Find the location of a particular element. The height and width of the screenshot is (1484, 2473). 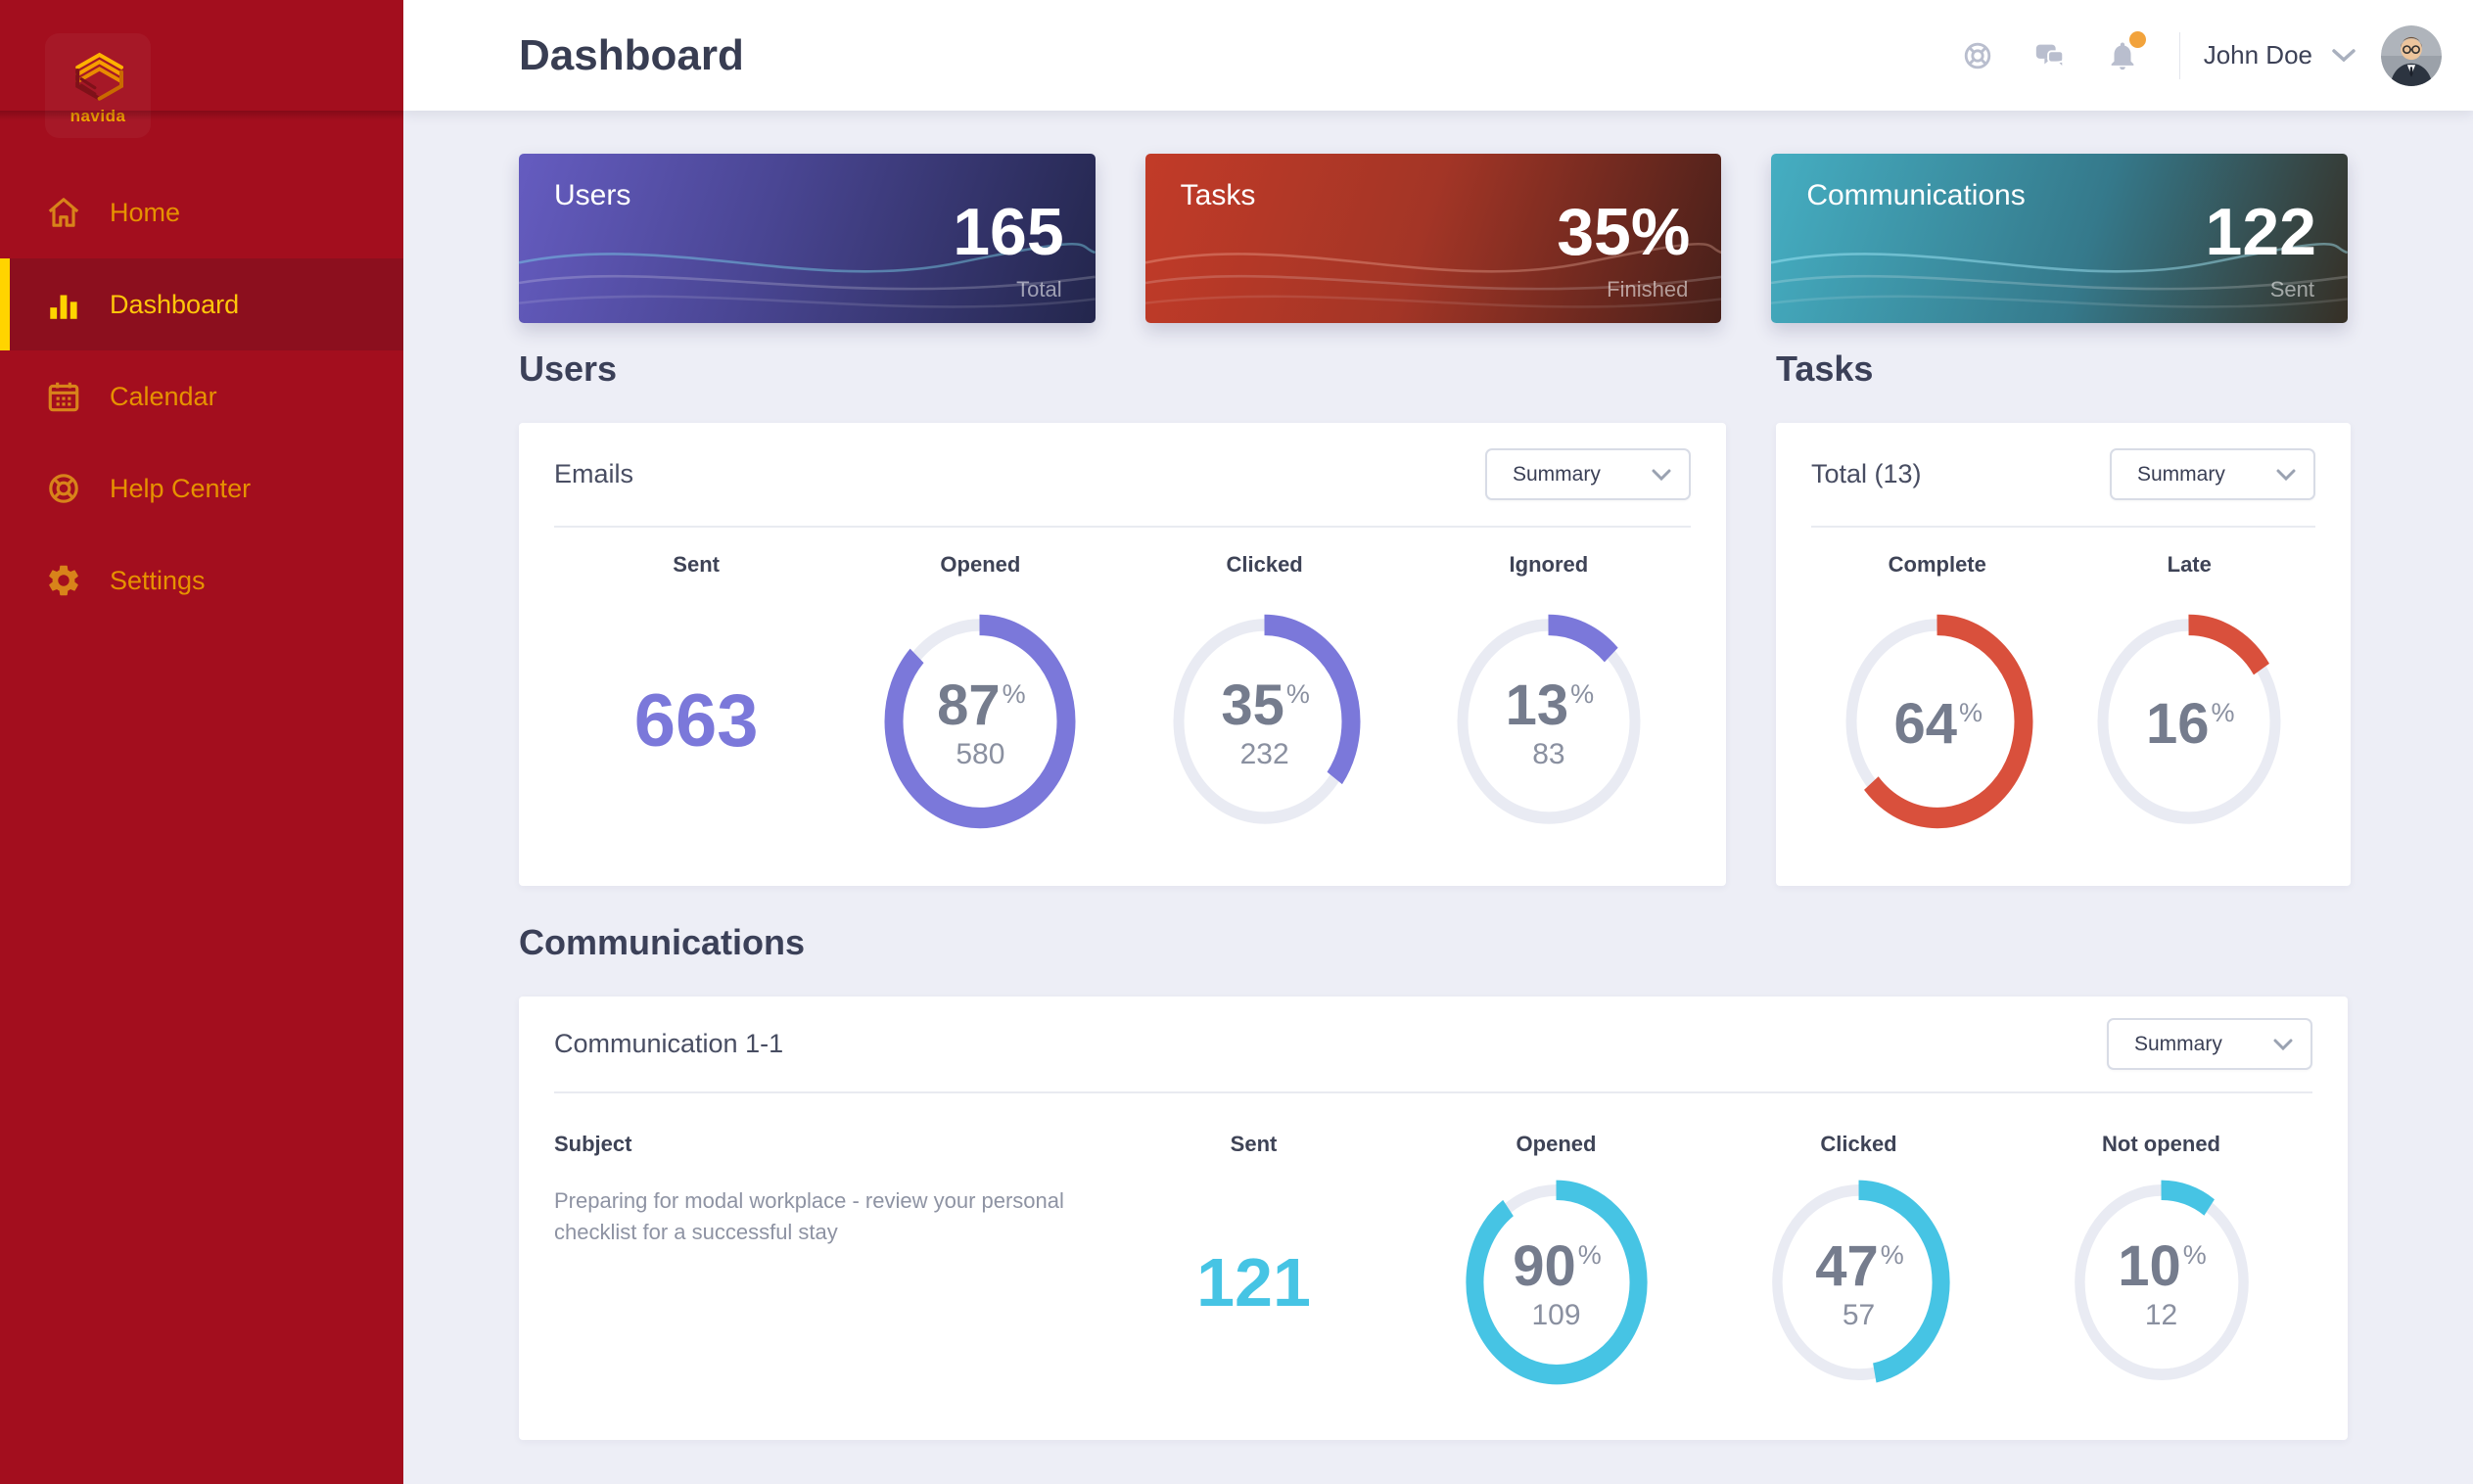

messages-button is located at coordinates (2050, 55).